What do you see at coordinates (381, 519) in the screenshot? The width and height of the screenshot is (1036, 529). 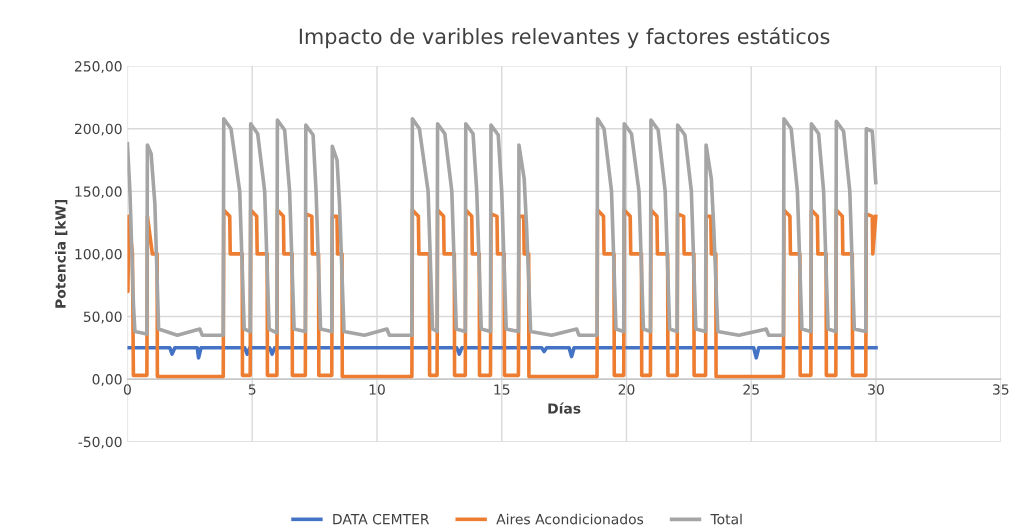 I see `legend-label: DATA CEMTER` at bounding box center [381, 519].